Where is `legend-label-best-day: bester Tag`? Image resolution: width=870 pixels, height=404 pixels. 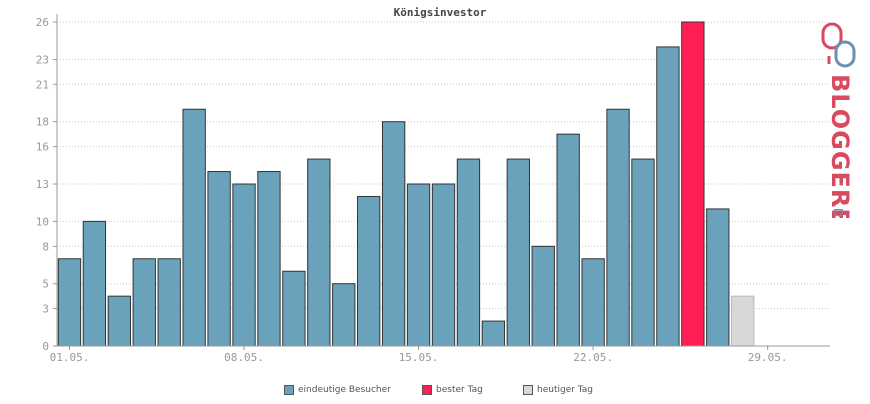 legend-label-best-day: bester Tag is located at coordinates (459, 390).